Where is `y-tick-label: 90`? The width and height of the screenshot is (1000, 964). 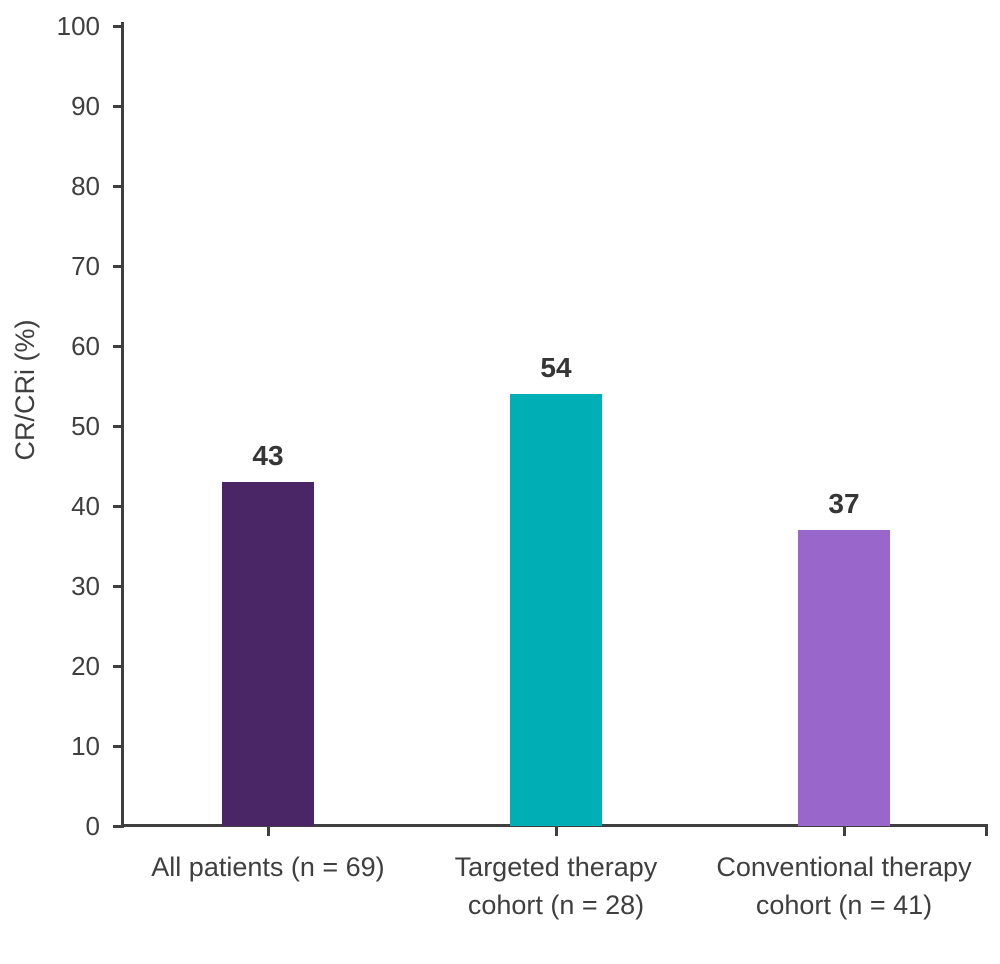
y-tick-label: 90 is located at coordinates (85, 106).